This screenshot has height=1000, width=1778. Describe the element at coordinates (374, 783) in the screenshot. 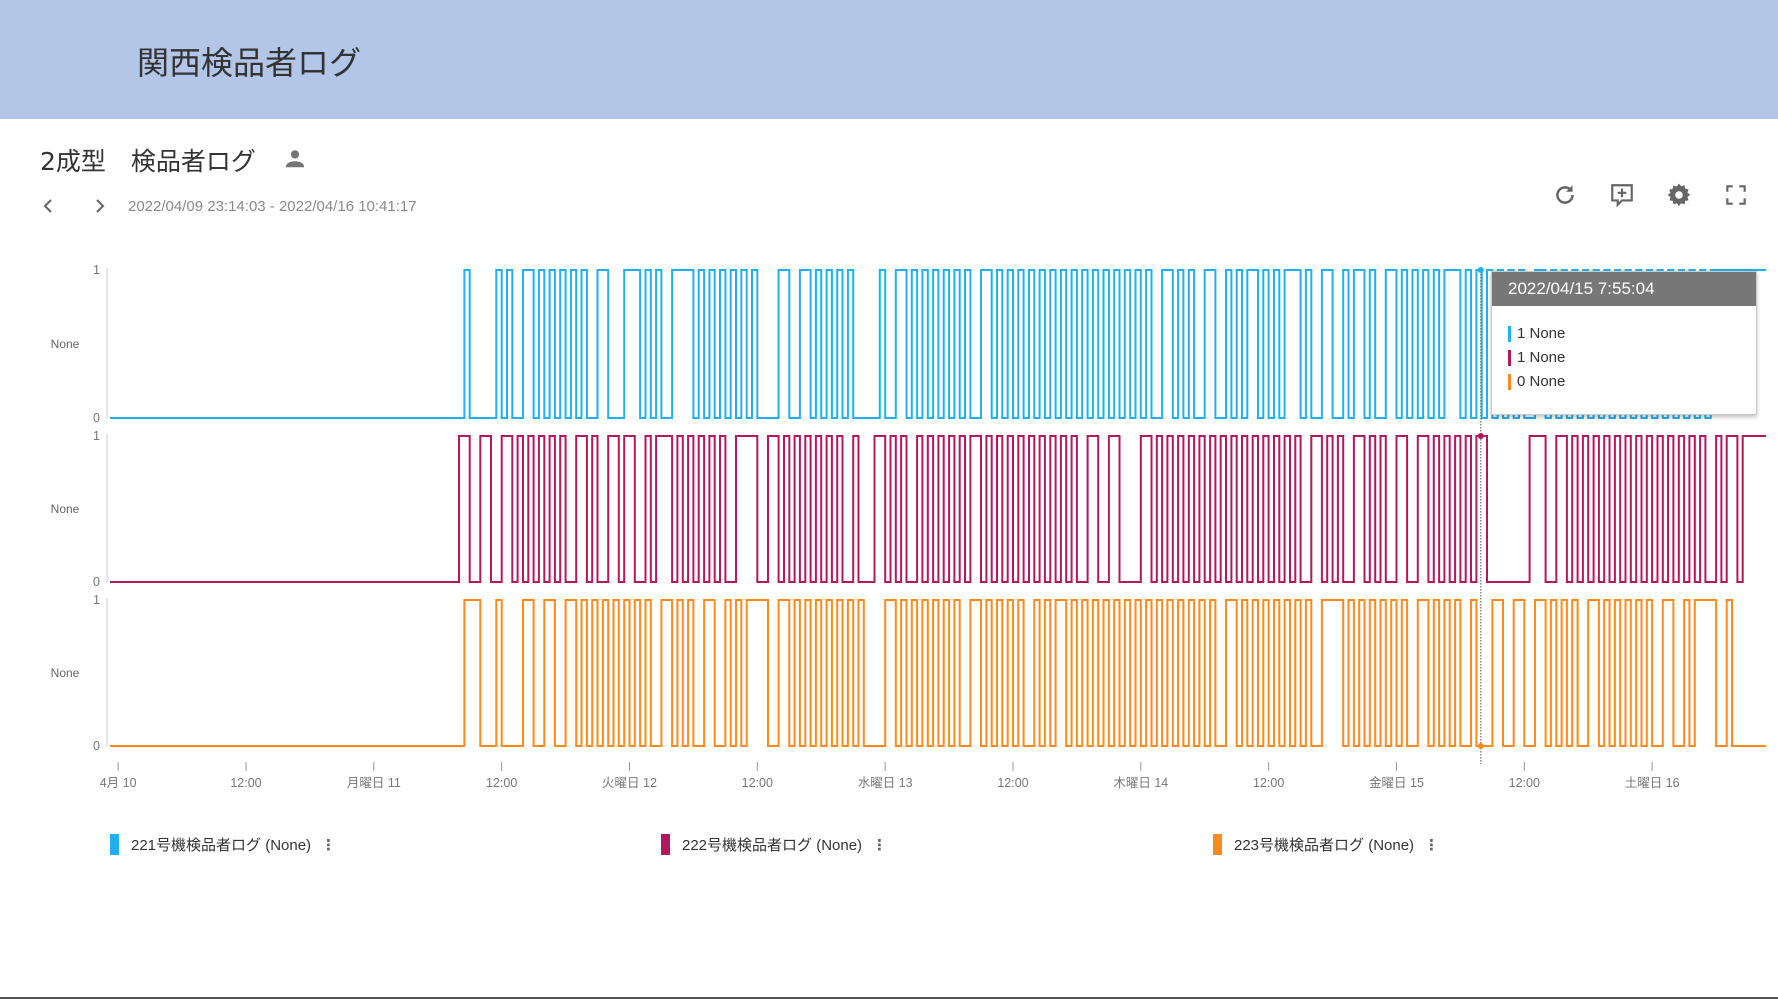

I see `x-tick-label: 月曜日 11` at that location.